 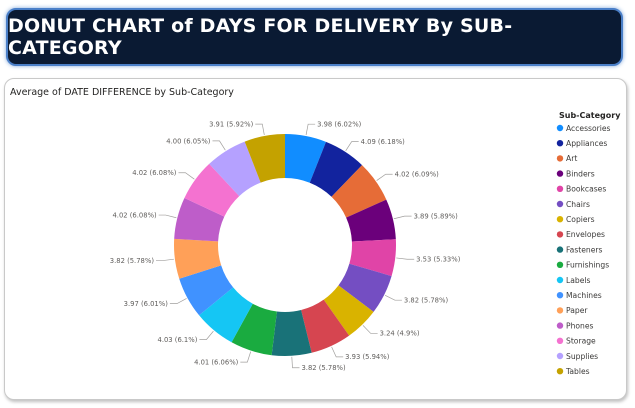 I want to click on legend-item-fasteners: Fasteners, so click(x=584, y=249).